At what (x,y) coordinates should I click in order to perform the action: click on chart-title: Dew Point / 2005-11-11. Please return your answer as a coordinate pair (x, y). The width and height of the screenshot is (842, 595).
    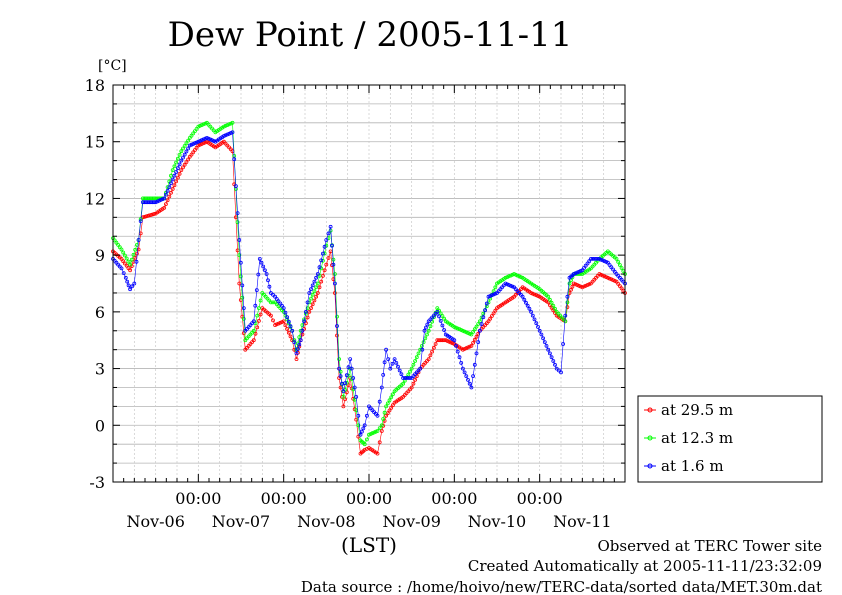
    Looking at the image, I should click on (370, 35).